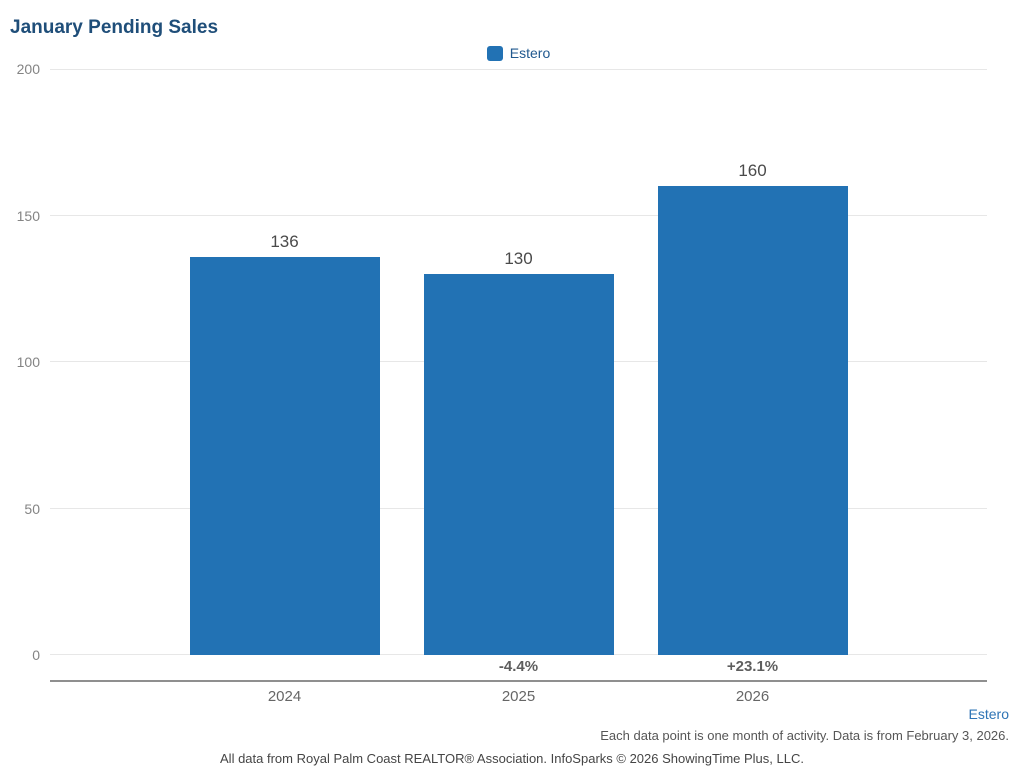 This screenshot has height=784, width=1024. Describe the element at coordinates (518, 685) in the screenshot. I see `x-axis-annotations: 2024 -4.4% 2025 +23.1% 2026` at that location.